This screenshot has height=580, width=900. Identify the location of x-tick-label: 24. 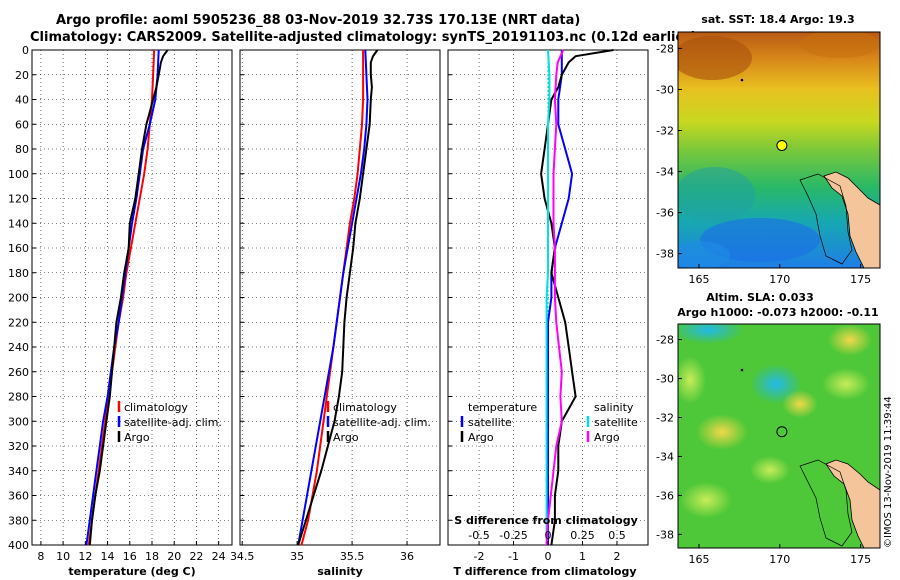
(219, 556).